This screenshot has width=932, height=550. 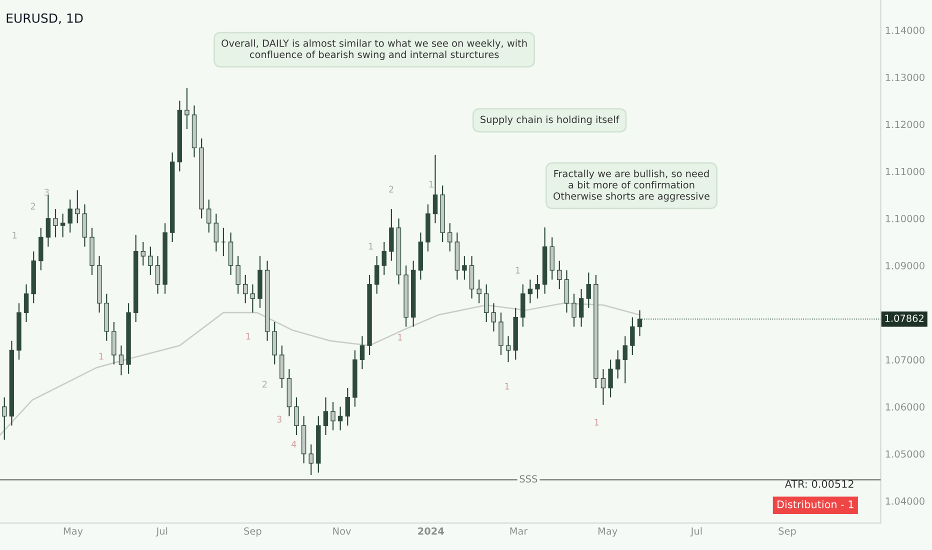 What do you see at coordinates (905, 218) in the screenshot?
I see `y-tick-label: 1.10000` at bounding box center [905, 218].